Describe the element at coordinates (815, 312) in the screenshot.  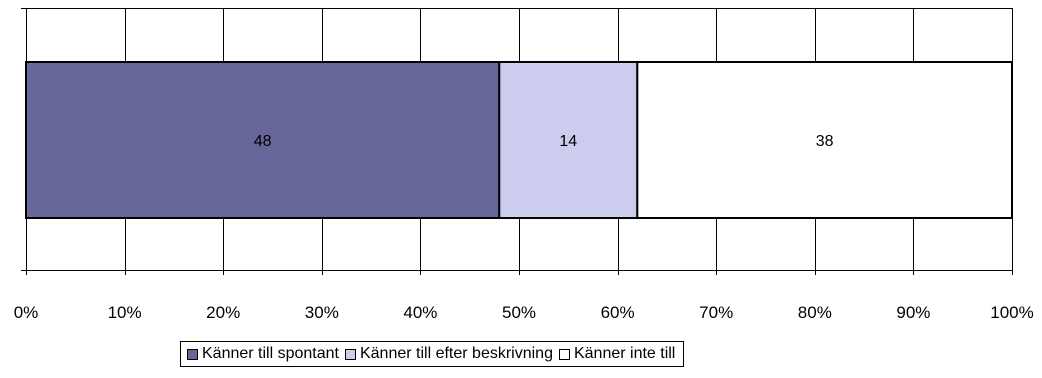
I see `x-tick-label-8: 80%` at that location.